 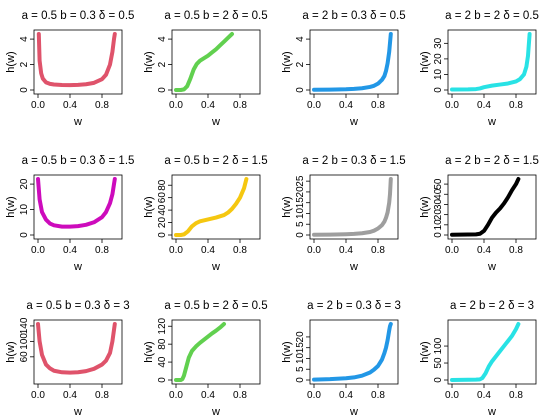 I want to click on panel-title: a = 0.5 b = 2 δ = 1.5, so click(x=215, y=161).